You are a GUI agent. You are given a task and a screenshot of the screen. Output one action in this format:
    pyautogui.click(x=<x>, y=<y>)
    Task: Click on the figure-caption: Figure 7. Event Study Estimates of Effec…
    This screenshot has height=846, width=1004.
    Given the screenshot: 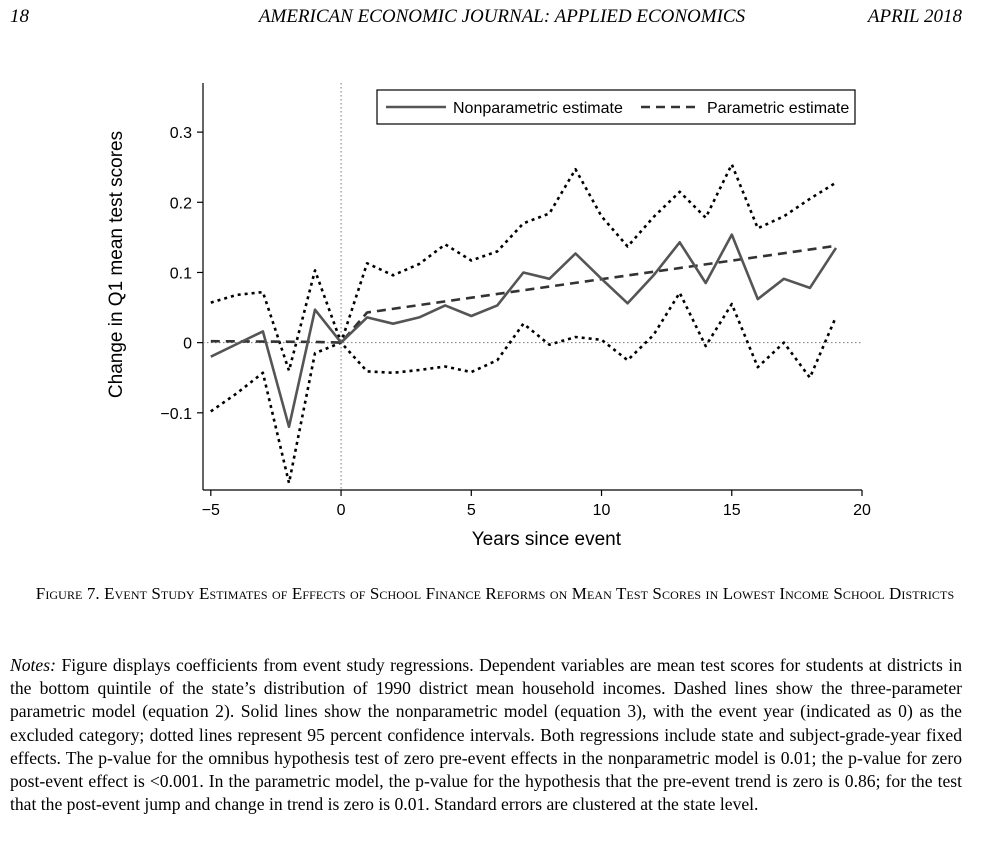 What is the action you would take?
    pyautogui.click(x=495, y=593)
    